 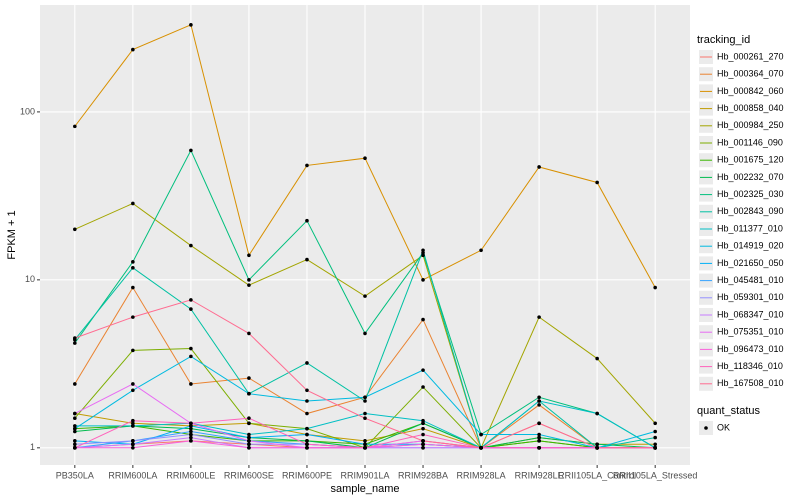 What do you see at coordinates (750, 383) in the screenshot?
I see `legend-label: Hb_167508_010` at bounding box center [750, 383].